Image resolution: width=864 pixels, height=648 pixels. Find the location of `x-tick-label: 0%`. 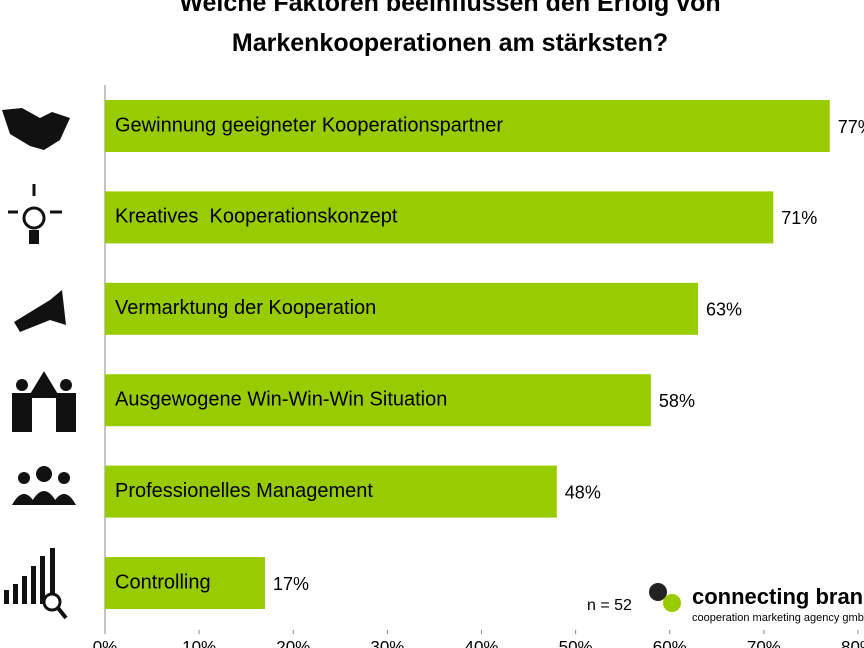

x-tick-label: 0% is located at coordinates (105, 642).